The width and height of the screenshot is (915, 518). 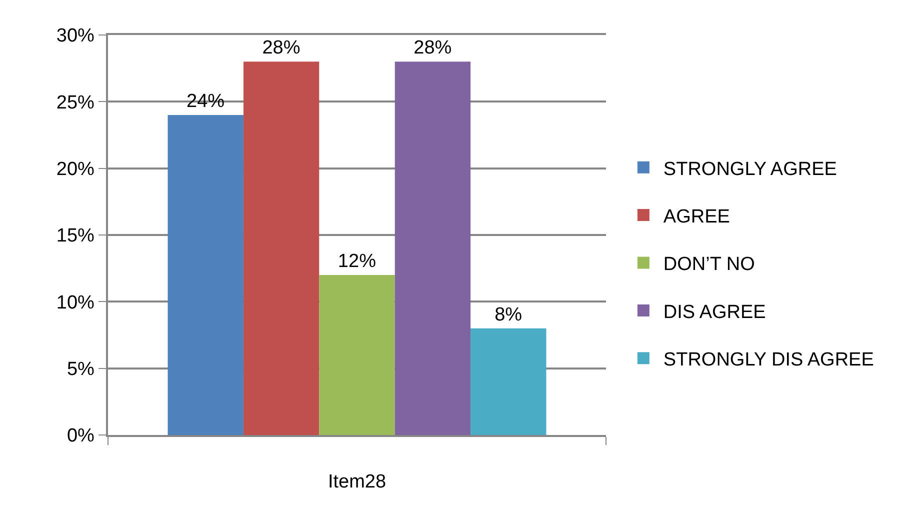 What do you see at coordinates (80, 369) in the screenshot?
I see `y-tick-label: 5%` at bounding box center [80, 369].